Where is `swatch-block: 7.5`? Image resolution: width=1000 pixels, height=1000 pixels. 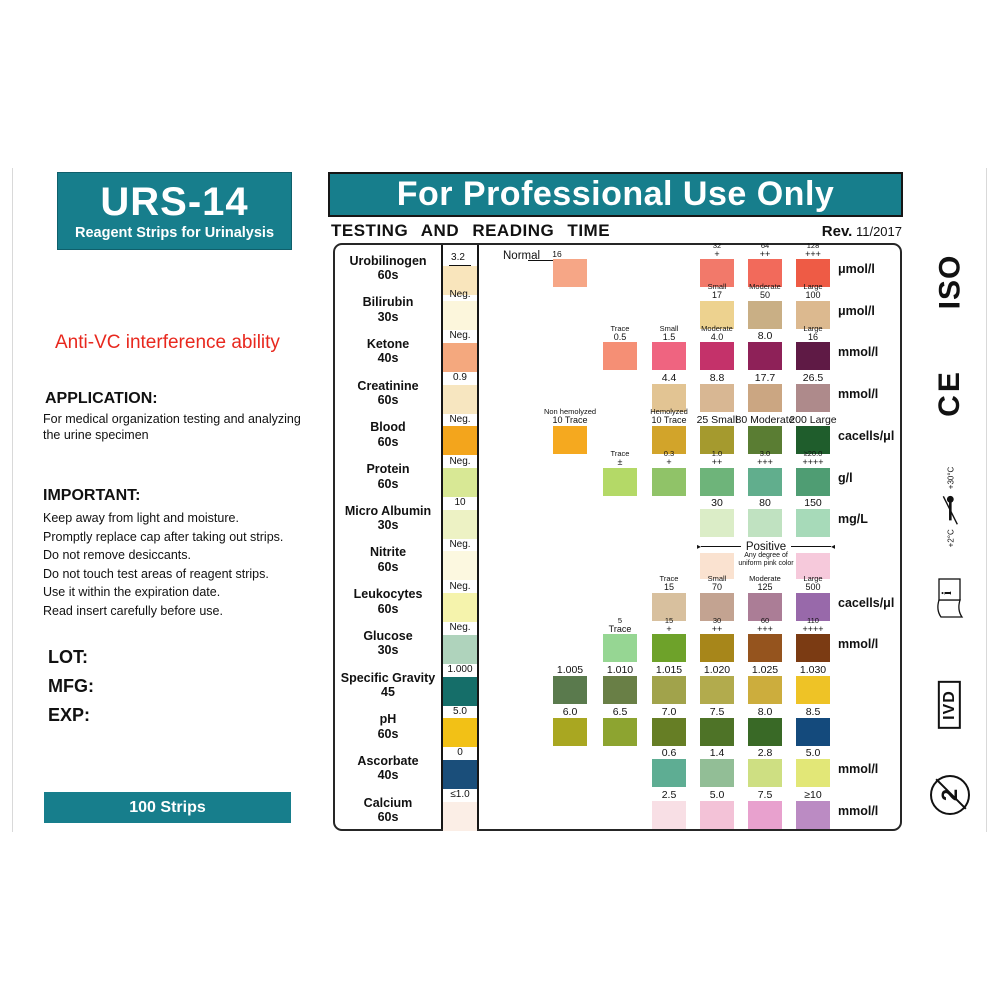
swatch-block: 7.5 is located at coordinates (717, 727).